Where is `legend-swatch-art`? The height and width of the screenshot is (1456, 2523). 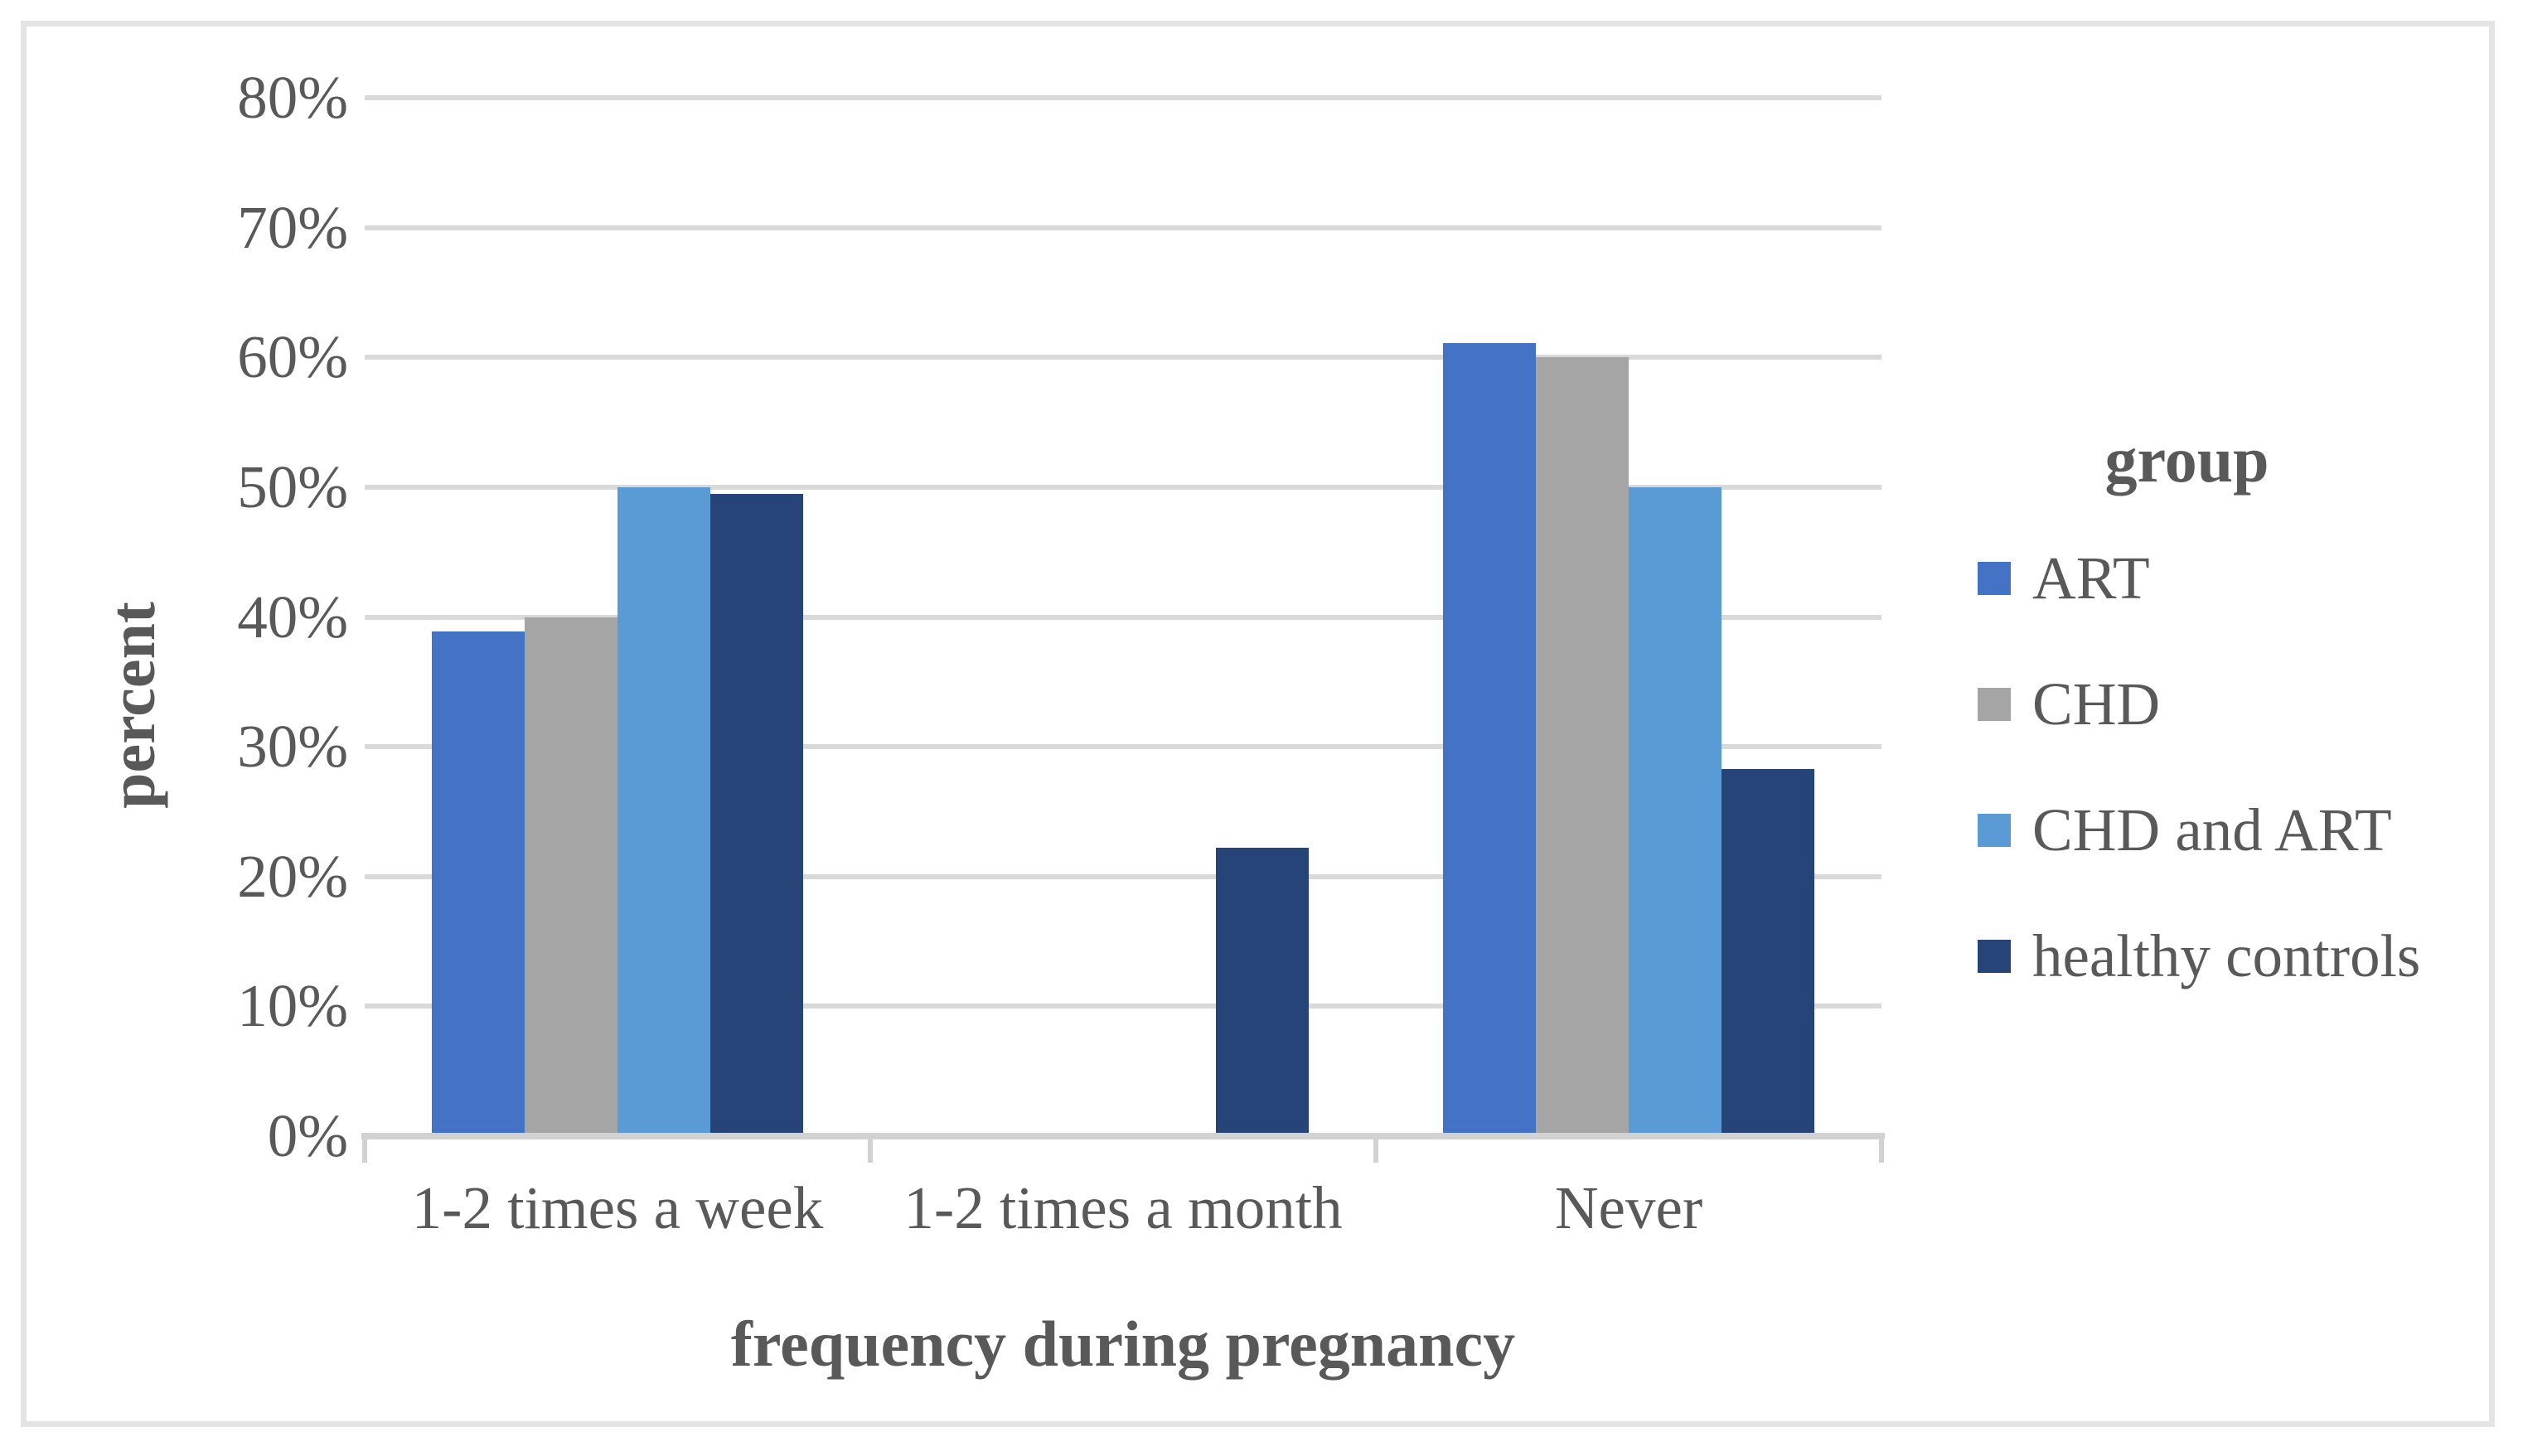
legend-swatch-art is located at coordinates (1995, 578).